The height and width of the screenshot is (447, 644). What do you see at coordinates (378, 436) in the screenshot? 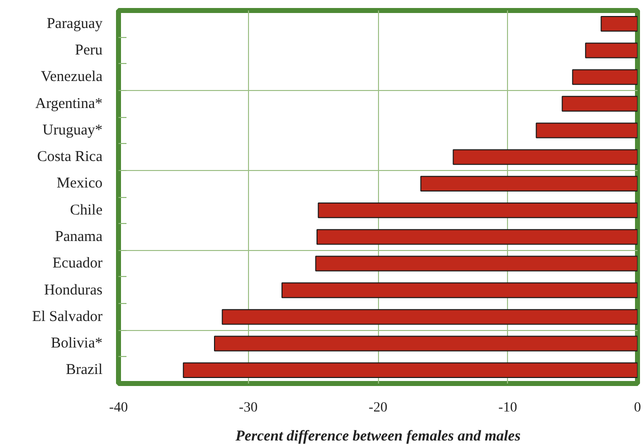
I see `x-axis-title: Percent difference between females and males` at bounding box center [378, 436].